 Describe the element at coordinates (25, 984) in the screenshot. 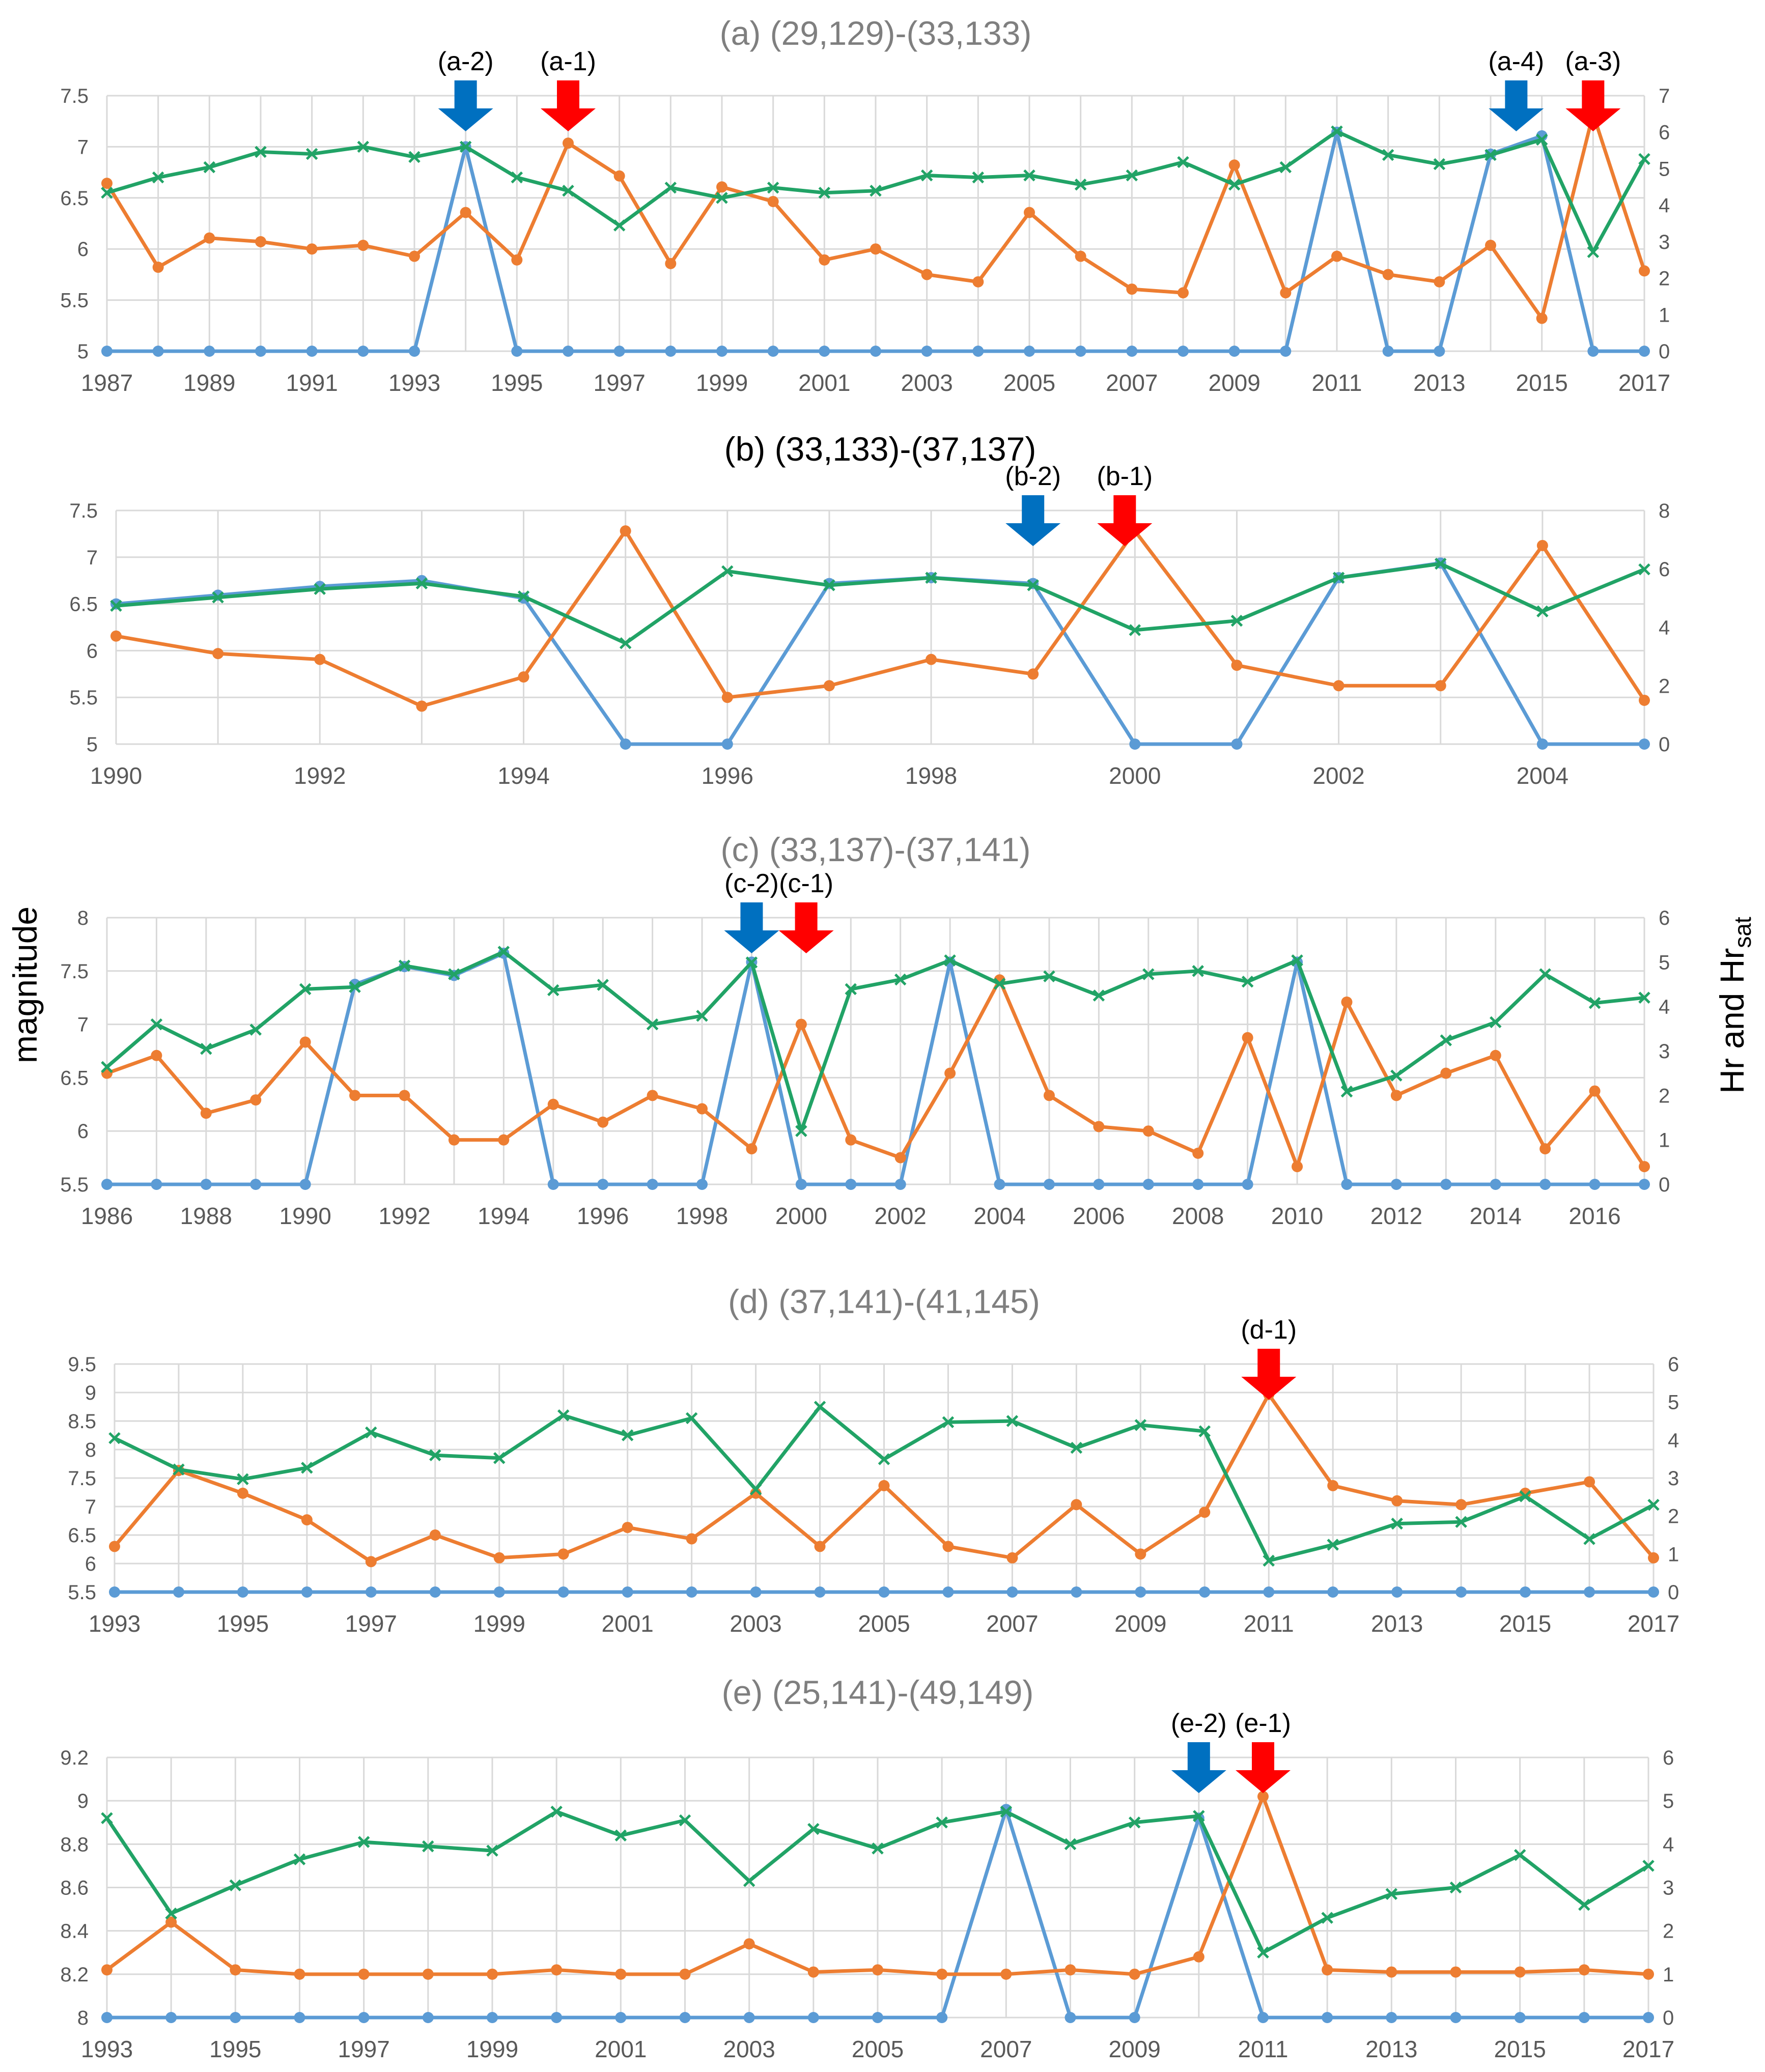

I see `left-axis-title: magnitude` at that location.